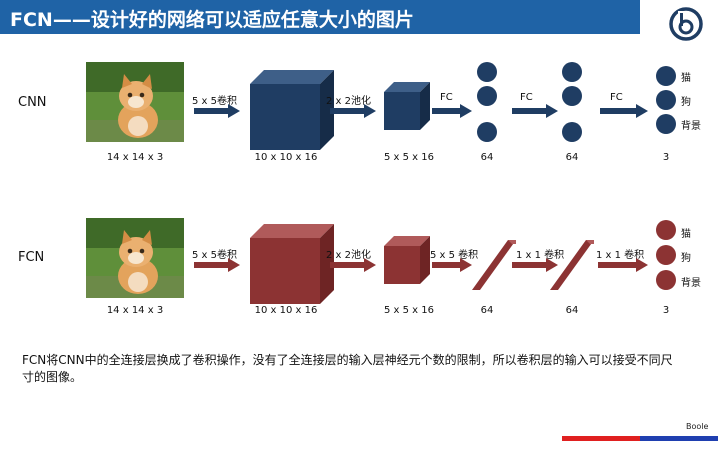 The image size is (720, 450). Describe the element at coordinates (487, 157) in the screenshot. I see `cnn-layer3-dim: 64` at that location.